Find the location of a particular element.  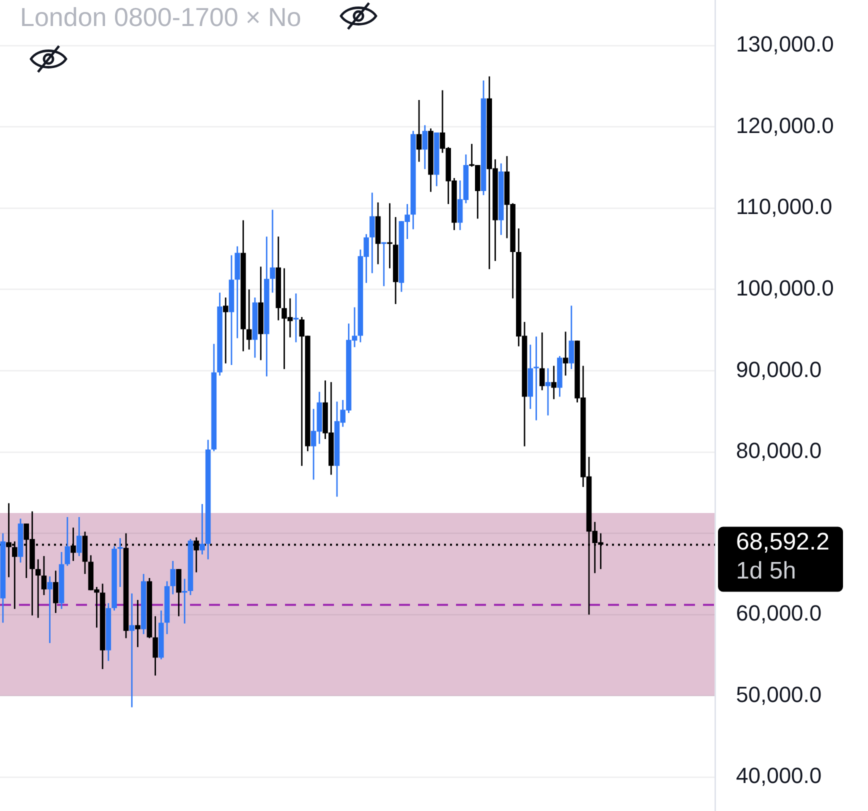

y-tick-label: 40,000.0 is located at coordinates (779, 775).